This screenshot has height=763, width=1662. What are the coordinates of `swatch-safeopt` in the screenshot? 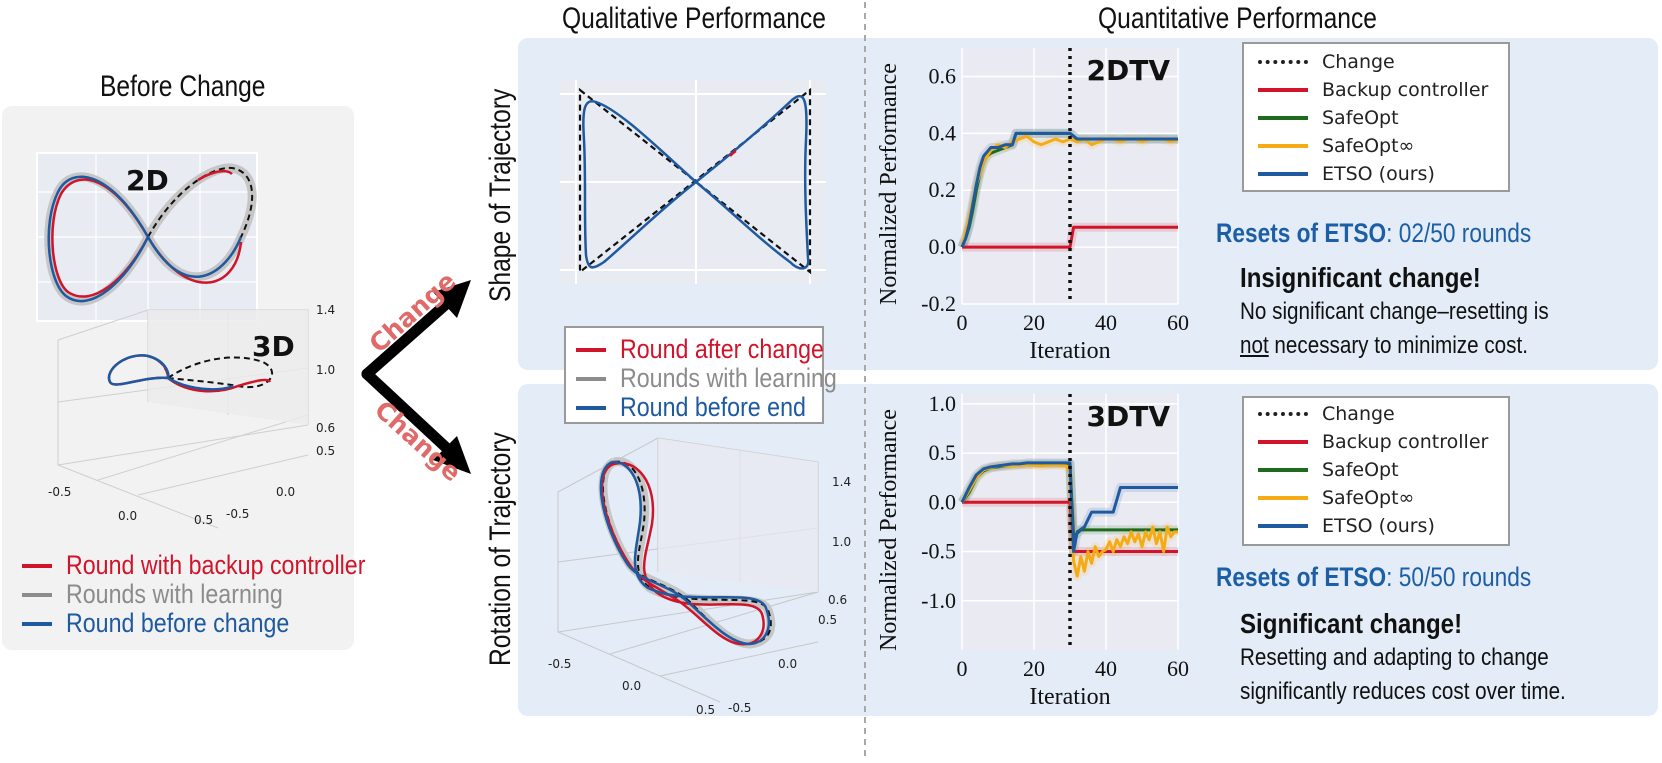 It's located at (1283, 118).